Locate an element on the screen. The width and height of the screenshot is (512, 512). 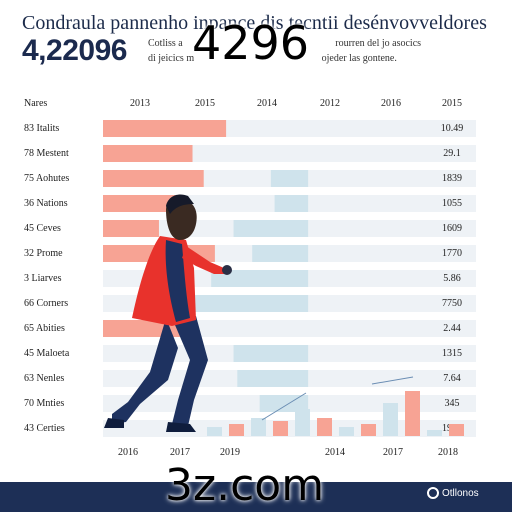
person-back-leg is located at coordinates (145, 371).